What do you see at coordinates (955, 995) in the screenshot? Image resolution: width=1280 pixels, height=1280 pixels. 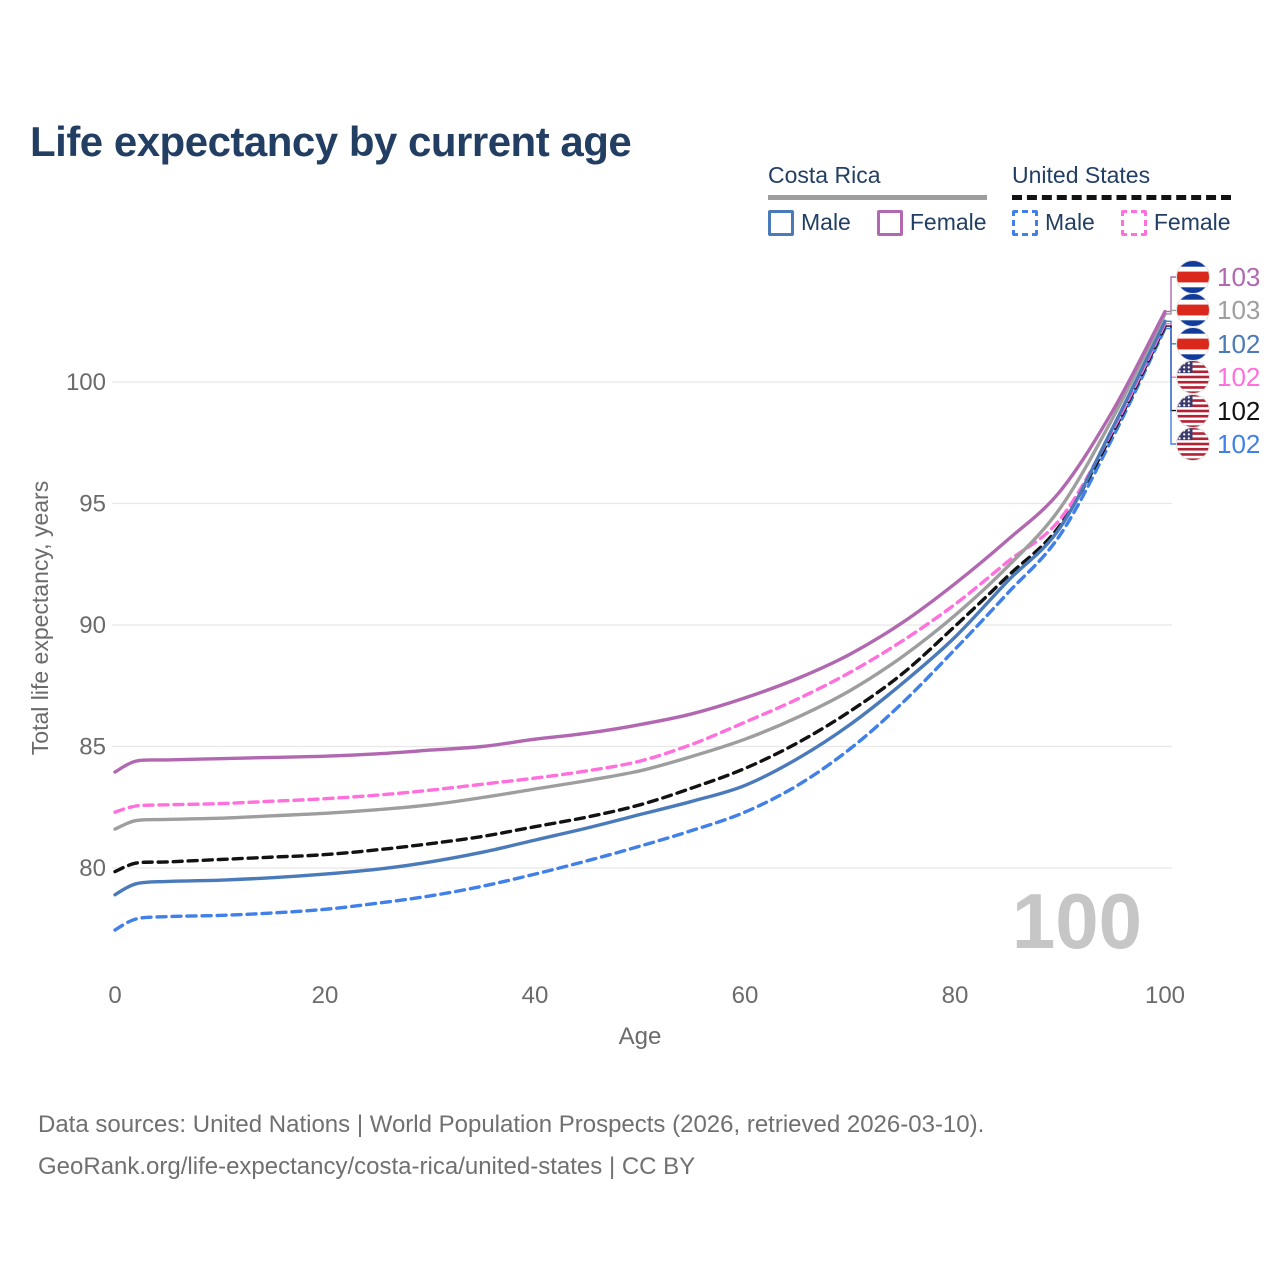 I see `x-tick-label: 80` at bounding box center [955, 995].